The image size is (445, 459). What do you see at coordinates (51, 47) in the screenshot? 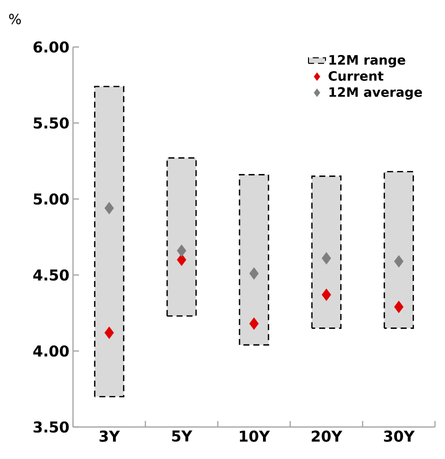
I see `y-tick-label: 6.00` at bounding box center [51, 47].